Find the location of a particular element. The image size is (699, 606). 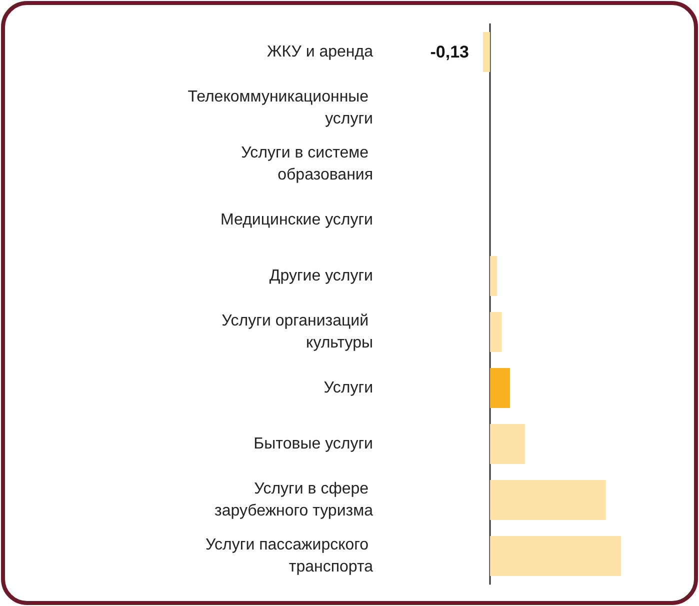

y-tick-label: Телекоммуникационные услуги is located at coordinates (280, 108).